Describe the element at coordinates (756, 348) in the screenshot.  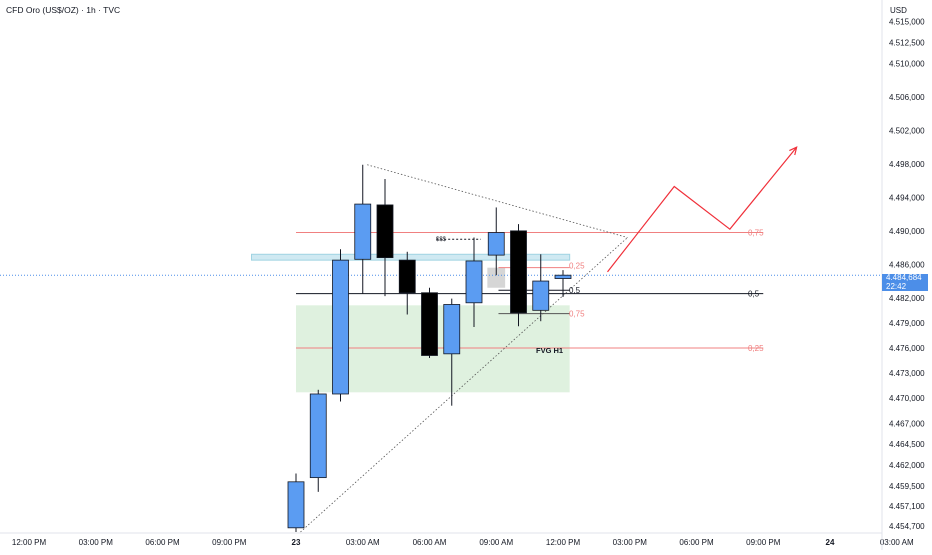
I see `fib-label-025: 0,25` at that location.